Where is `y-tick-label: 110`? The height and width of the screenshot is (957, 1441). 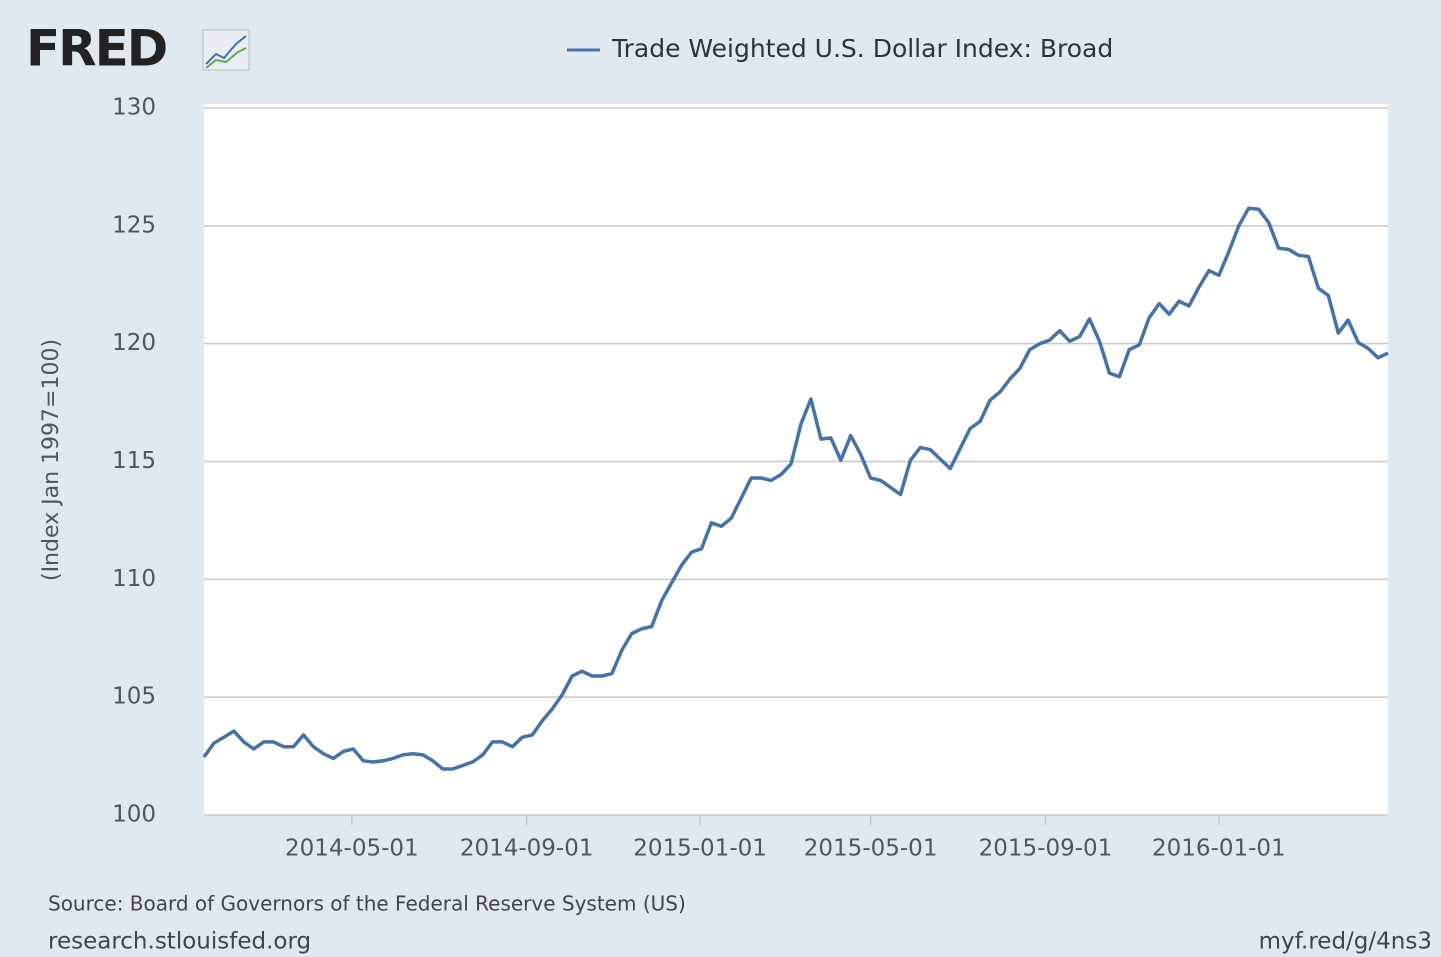 y-tick-label: 110 is located at coordinates (134, 579).